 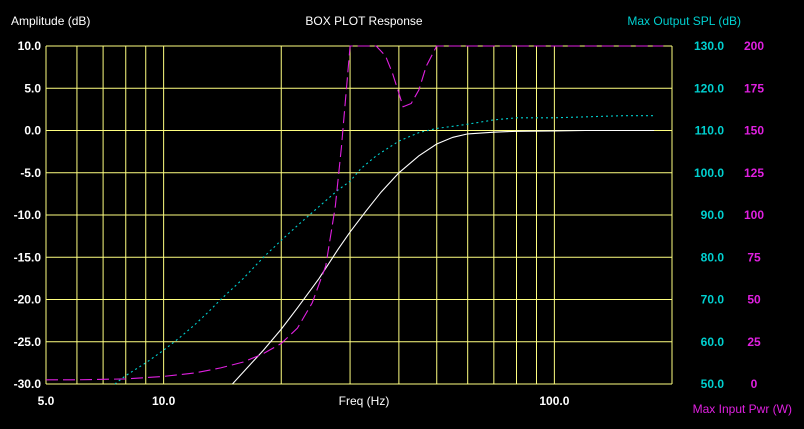 I want to click on x-tick-label: 5.0, so click(x=46, y=401).